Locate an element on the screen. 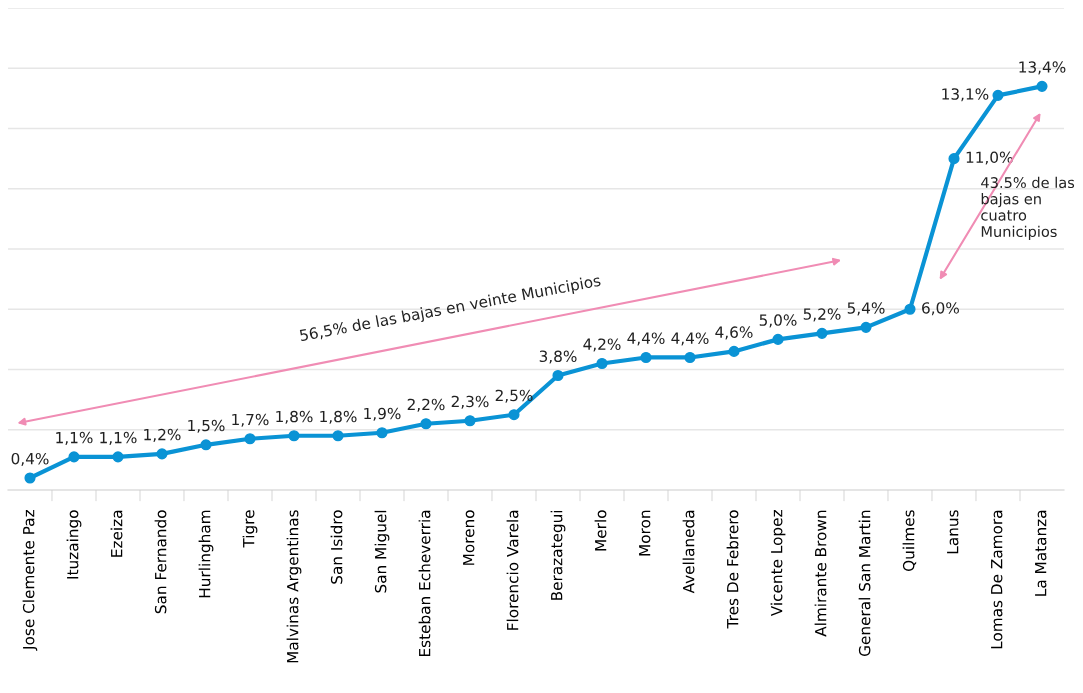 This screenshot has height=693, width=1083. data-label: 4,6% is located at coordinates (734, 333).